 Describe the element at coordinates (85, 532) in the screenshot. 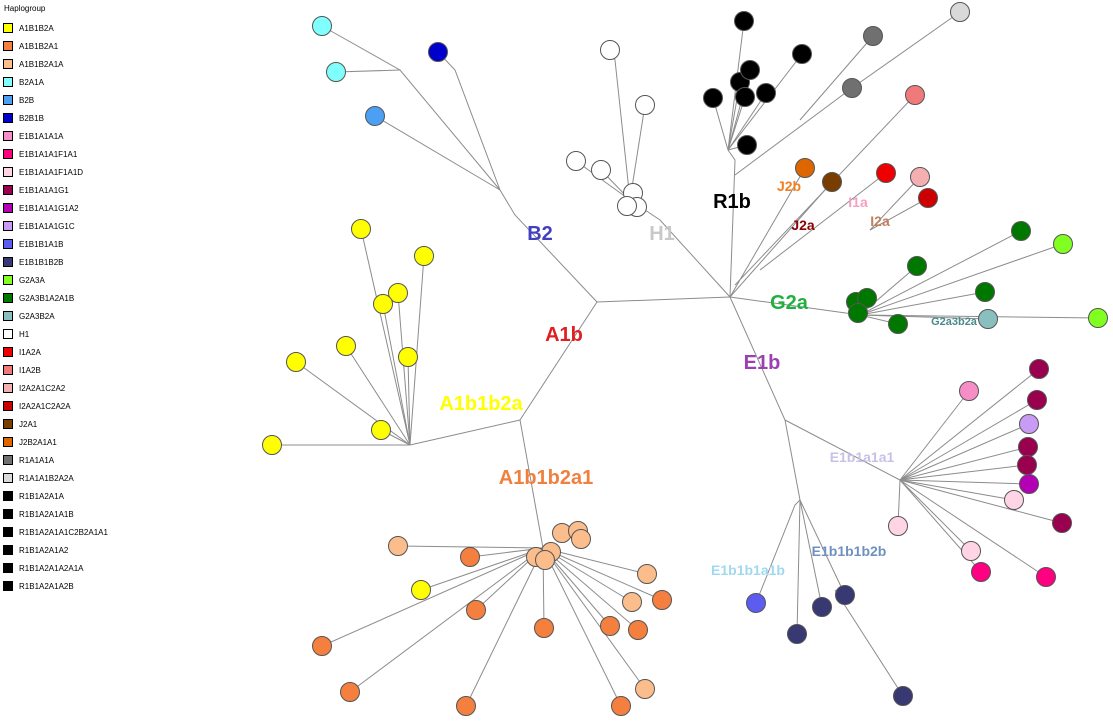

I see `legend-item: R1B1A2A1A1C2B2A1A1` at that location.